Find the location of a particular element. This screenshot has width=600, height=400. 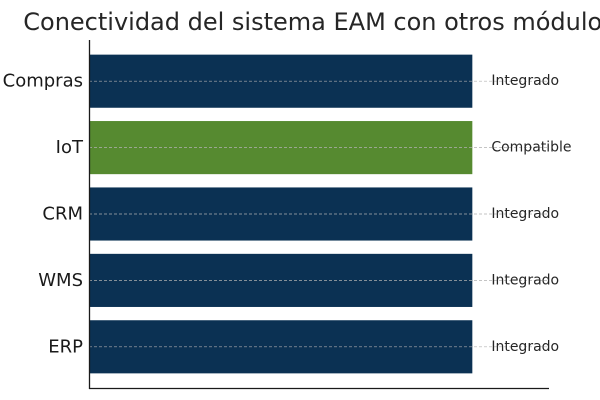

category-tick-labels: Compras IoT CRM WMS ERP is located at coordinates (43, 214).